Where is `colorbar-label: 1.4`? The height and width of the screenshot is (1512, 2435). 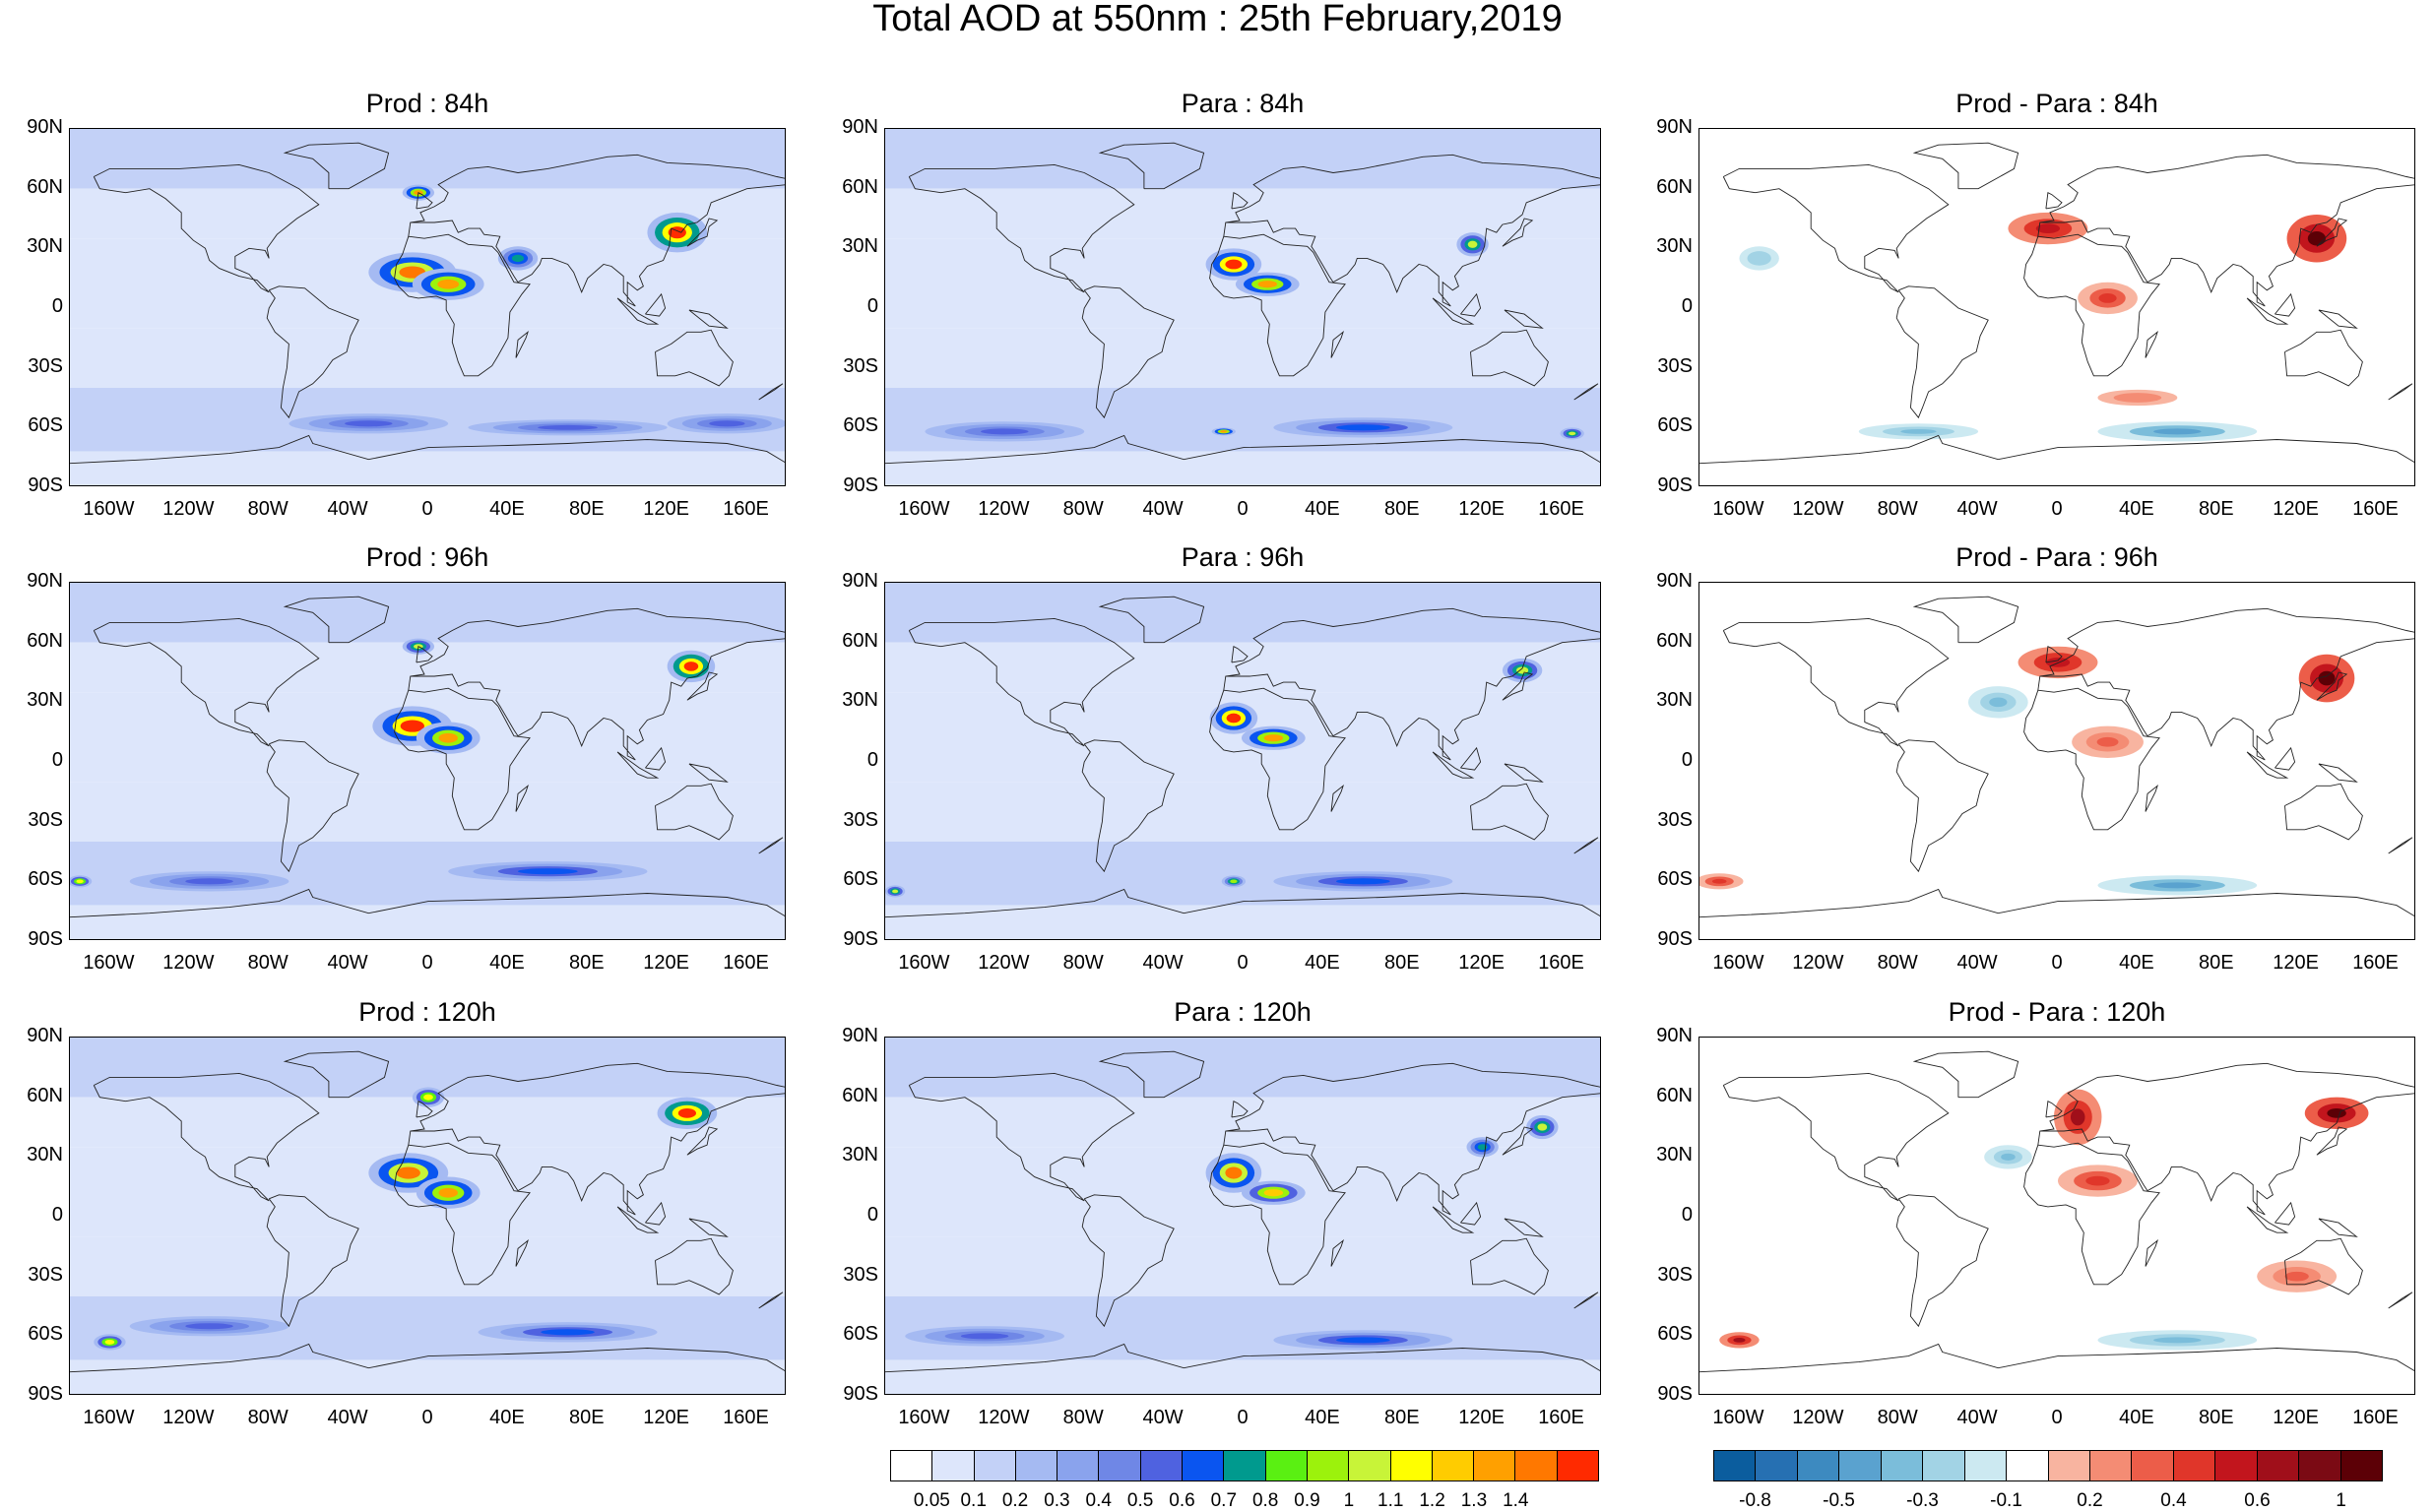
colorbar-label: 1.4 is located at coordinates (1516, 1500).